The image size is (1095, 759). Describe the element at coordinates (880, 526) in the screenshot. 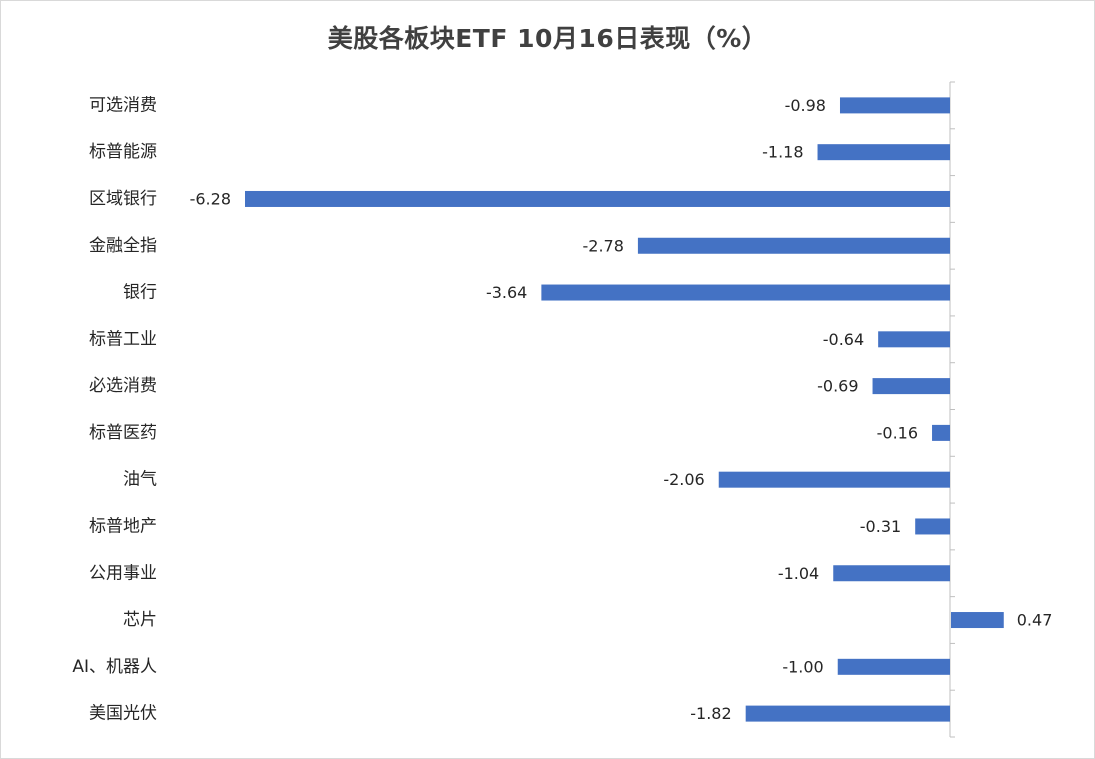

I see `data-label: -0.31` at that location.